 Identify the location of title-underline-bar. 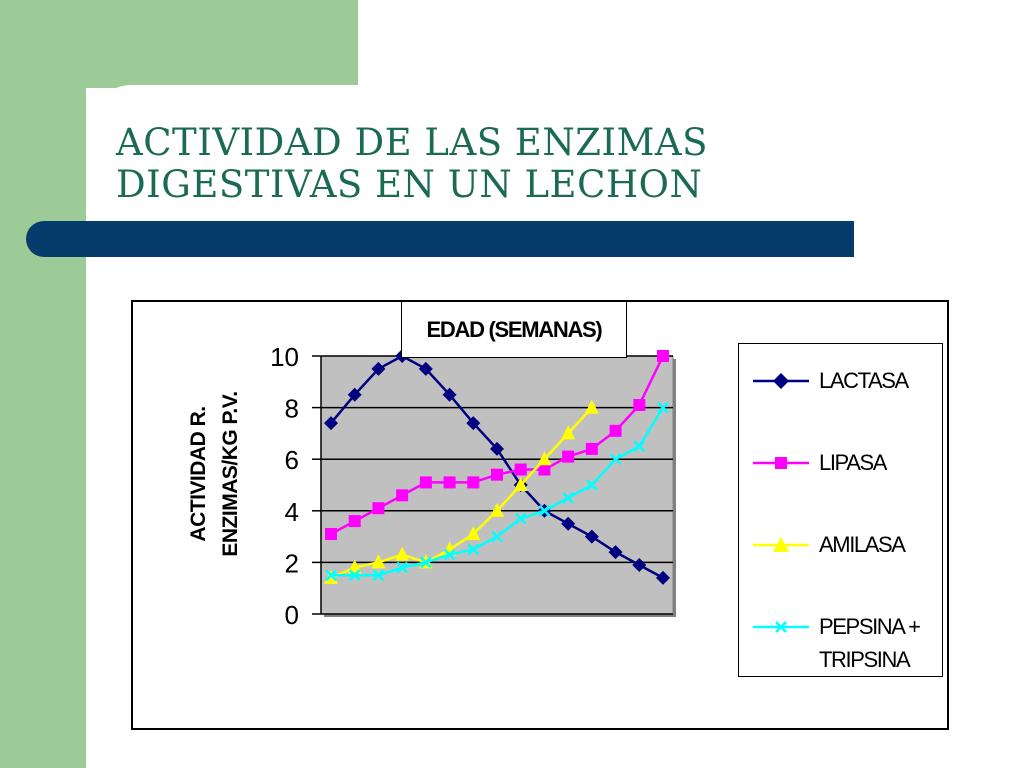
(440, 239).